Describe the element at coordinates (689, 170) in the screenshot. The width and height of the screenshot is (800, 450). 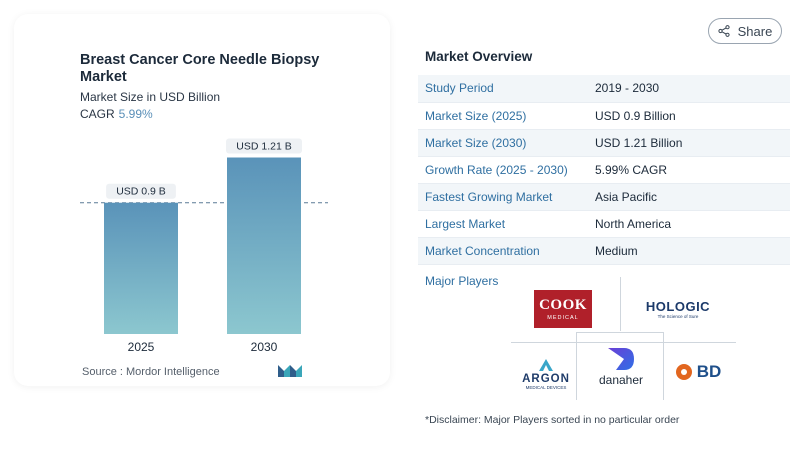
I see `overview-row-value: 5.99% CAGR` at that location.